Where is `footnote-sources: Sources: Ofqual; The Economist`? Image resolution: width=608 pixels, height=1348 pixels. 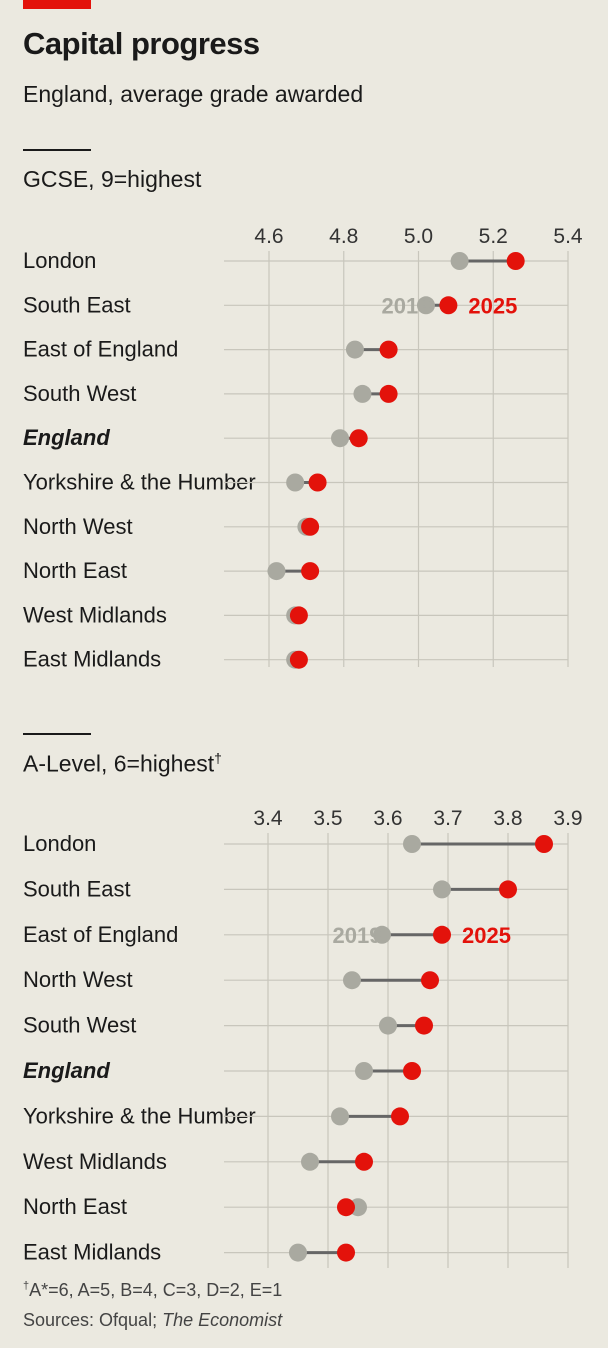
footnote-sources: Sources: Ofqual; The Economist is located at coordinates (153, 1320).